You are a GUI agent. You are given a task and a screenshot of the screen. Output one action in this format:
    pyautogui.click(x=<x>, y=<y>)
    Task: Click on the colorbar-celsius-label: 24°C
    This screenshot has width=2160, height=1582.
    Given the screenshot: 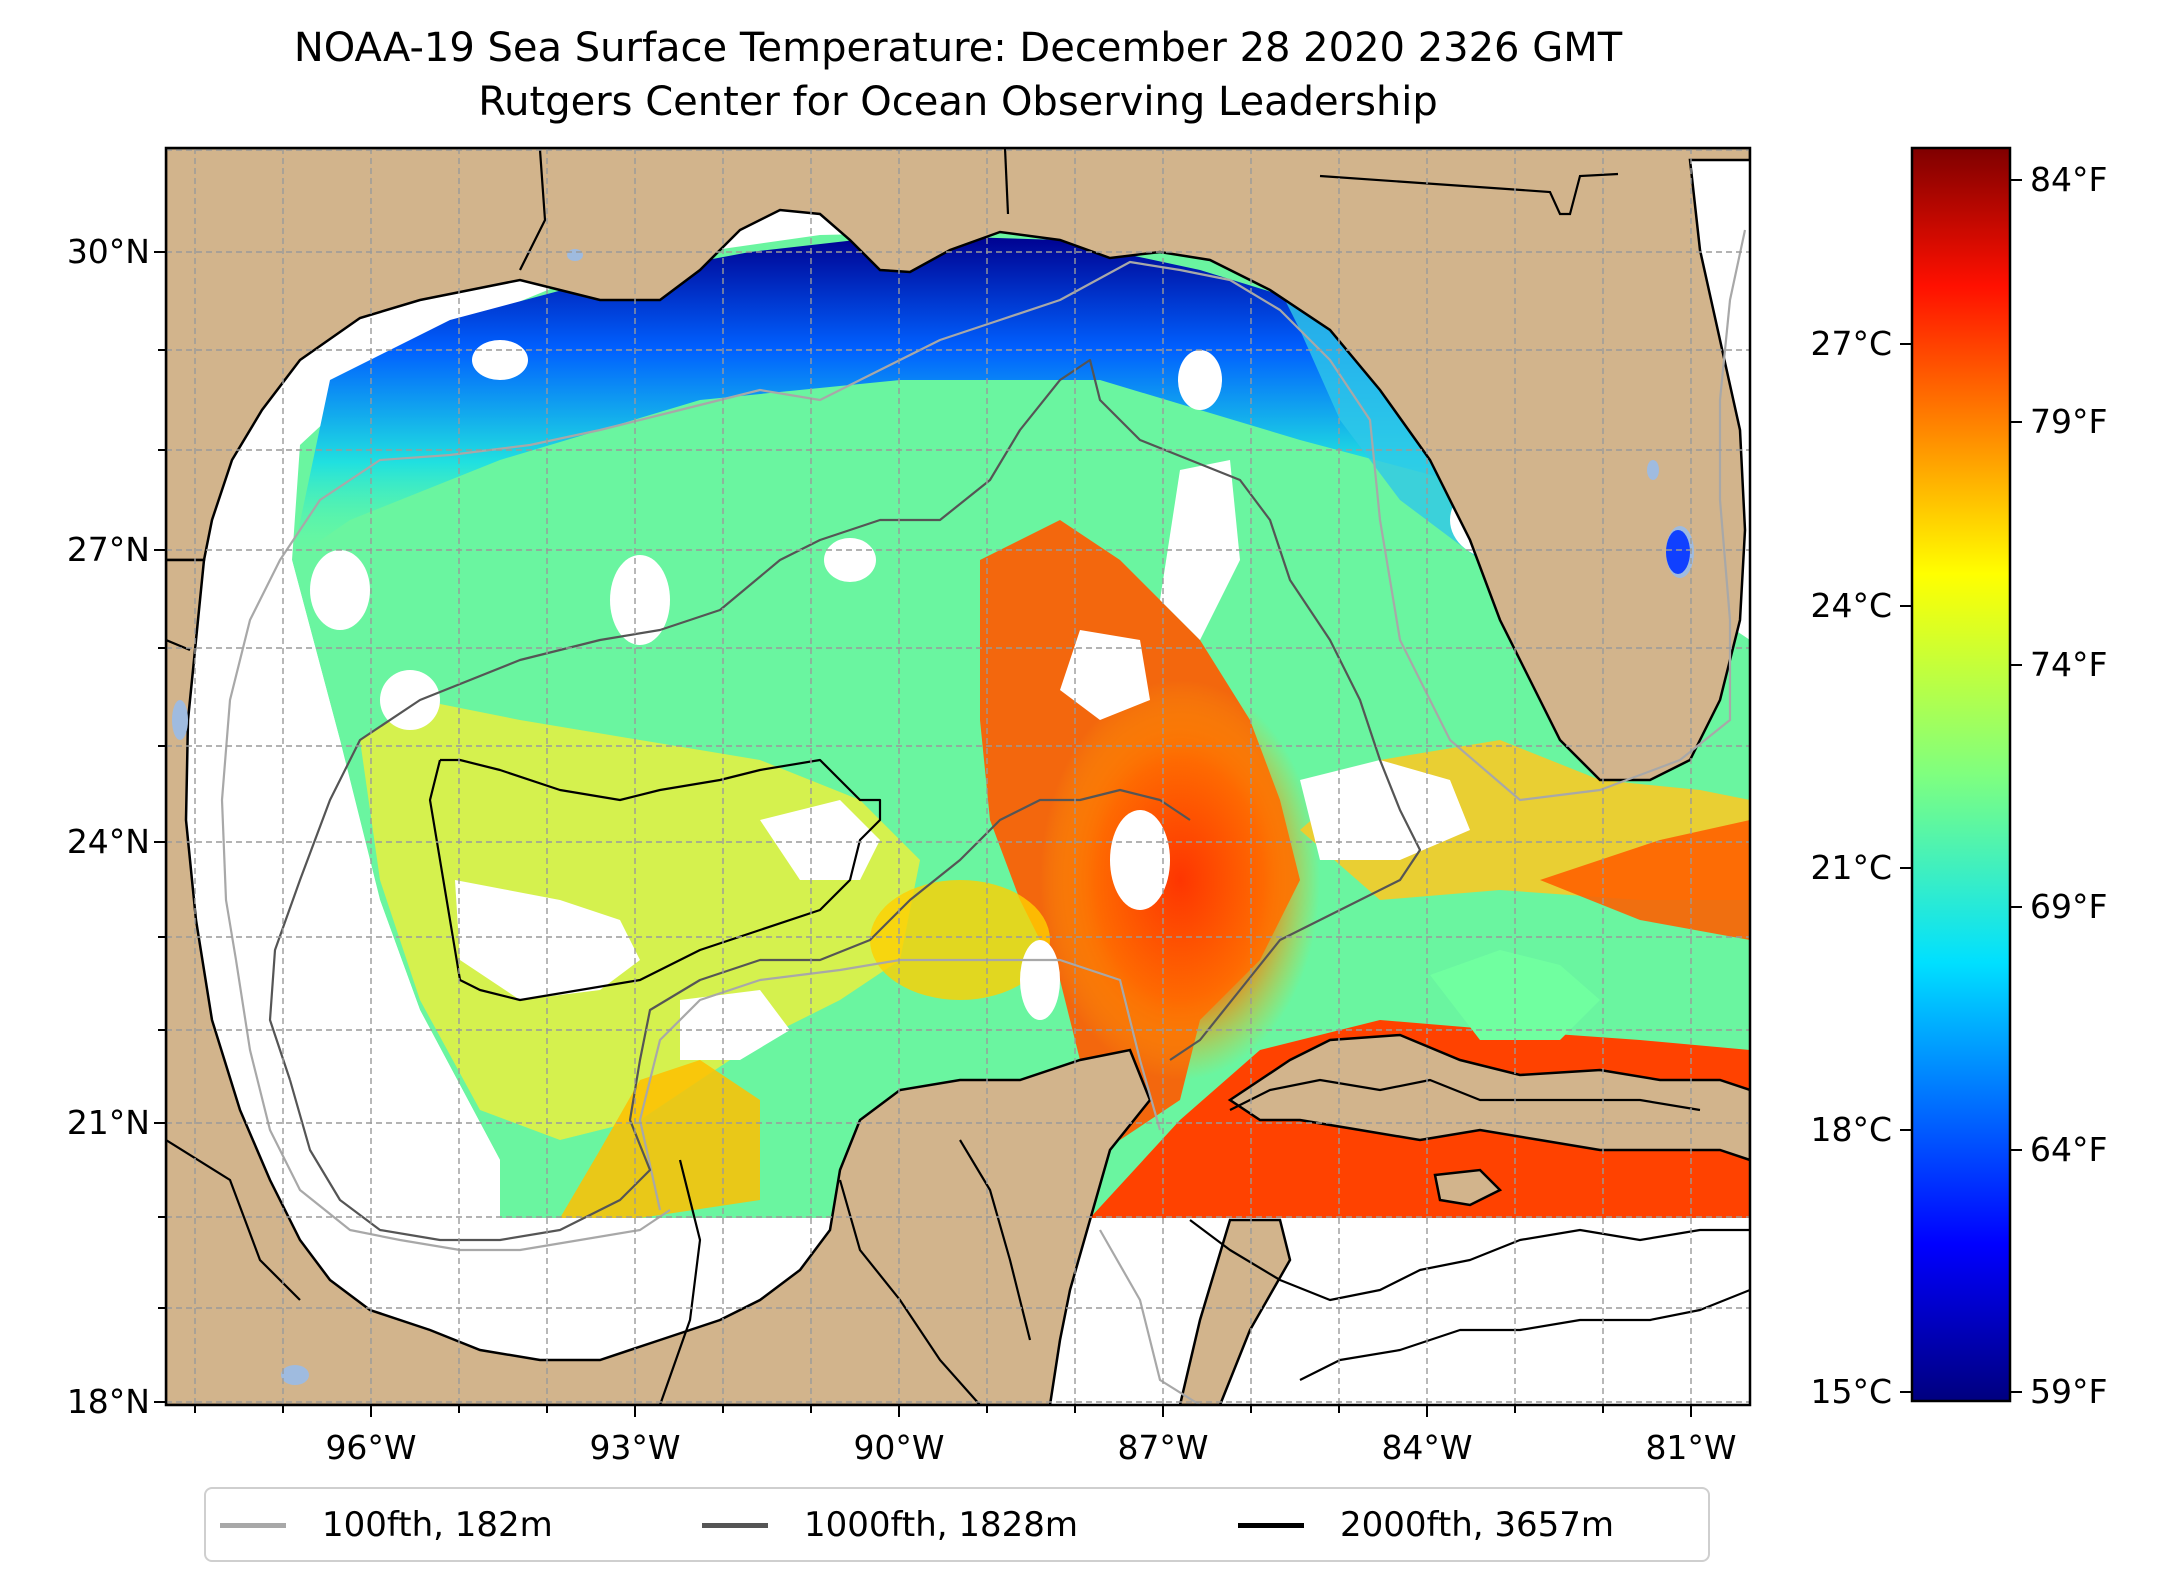 What is the action you would take?
    pyautogui.click(x=1851, y=605)
    